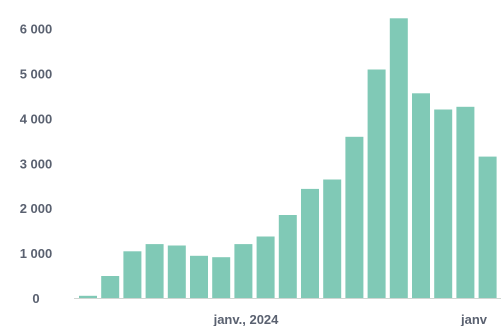  Describe the element at coordinates (246, 319) in the screenshot. I see `x-tick-label-jan-2024: janv., 2024` at that location.